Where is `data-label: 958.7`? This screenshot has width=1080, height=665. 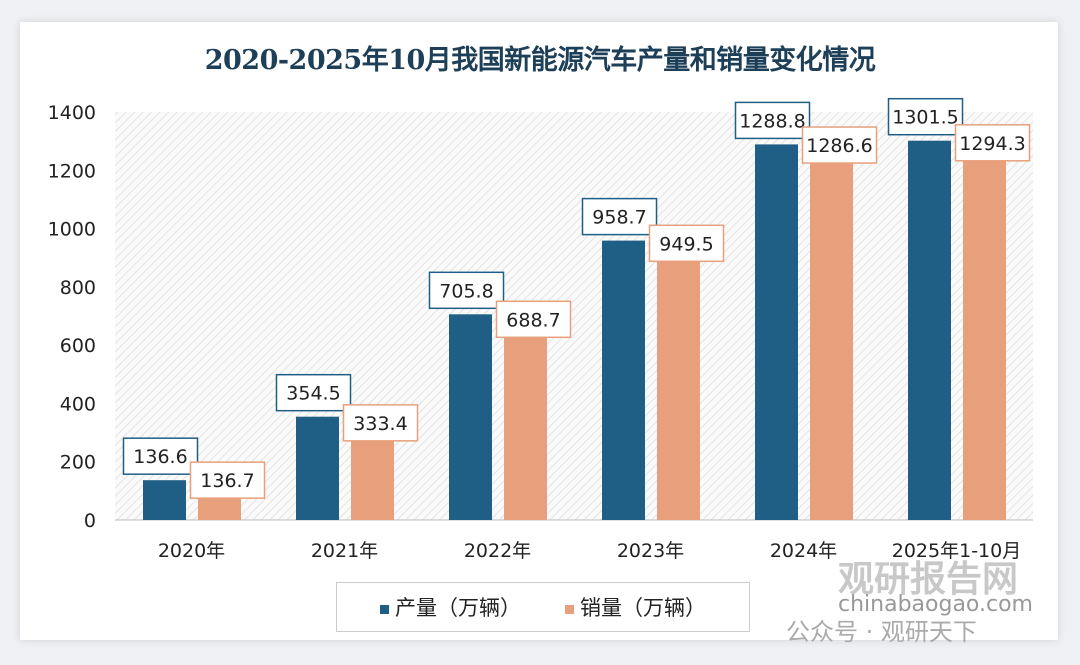 data-label: 958.7 is located at coordinates (619, 218).